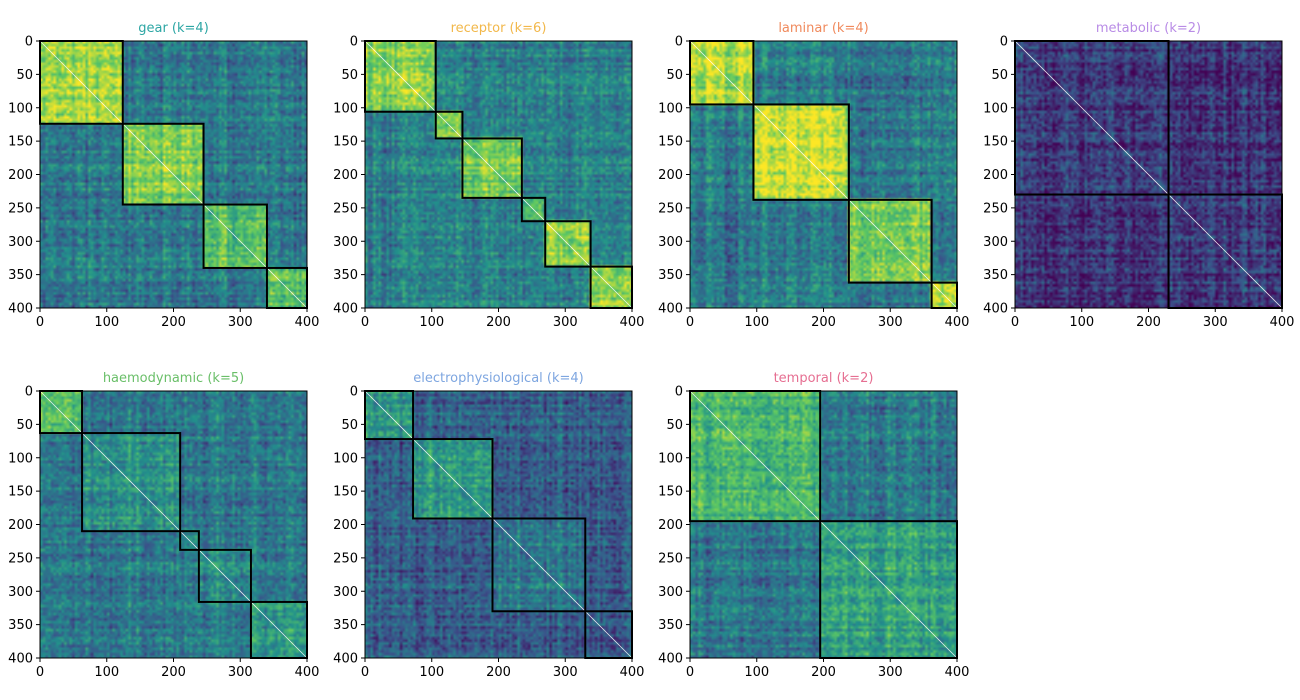 This screenshot has width=1300, height=700. Describe the element at coordinates (823, 28) in the screenshot. I see `panel-title: laminar (k=4)` at that location.